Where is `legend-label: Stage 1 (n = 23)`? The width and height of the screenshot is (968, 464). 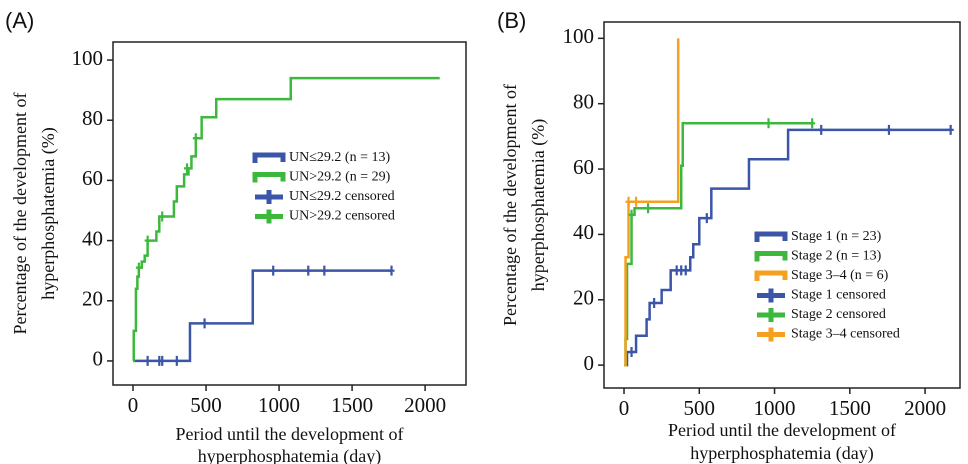
legend-label: Stage 1 (n = 23) is located at coordinates (836, 236).